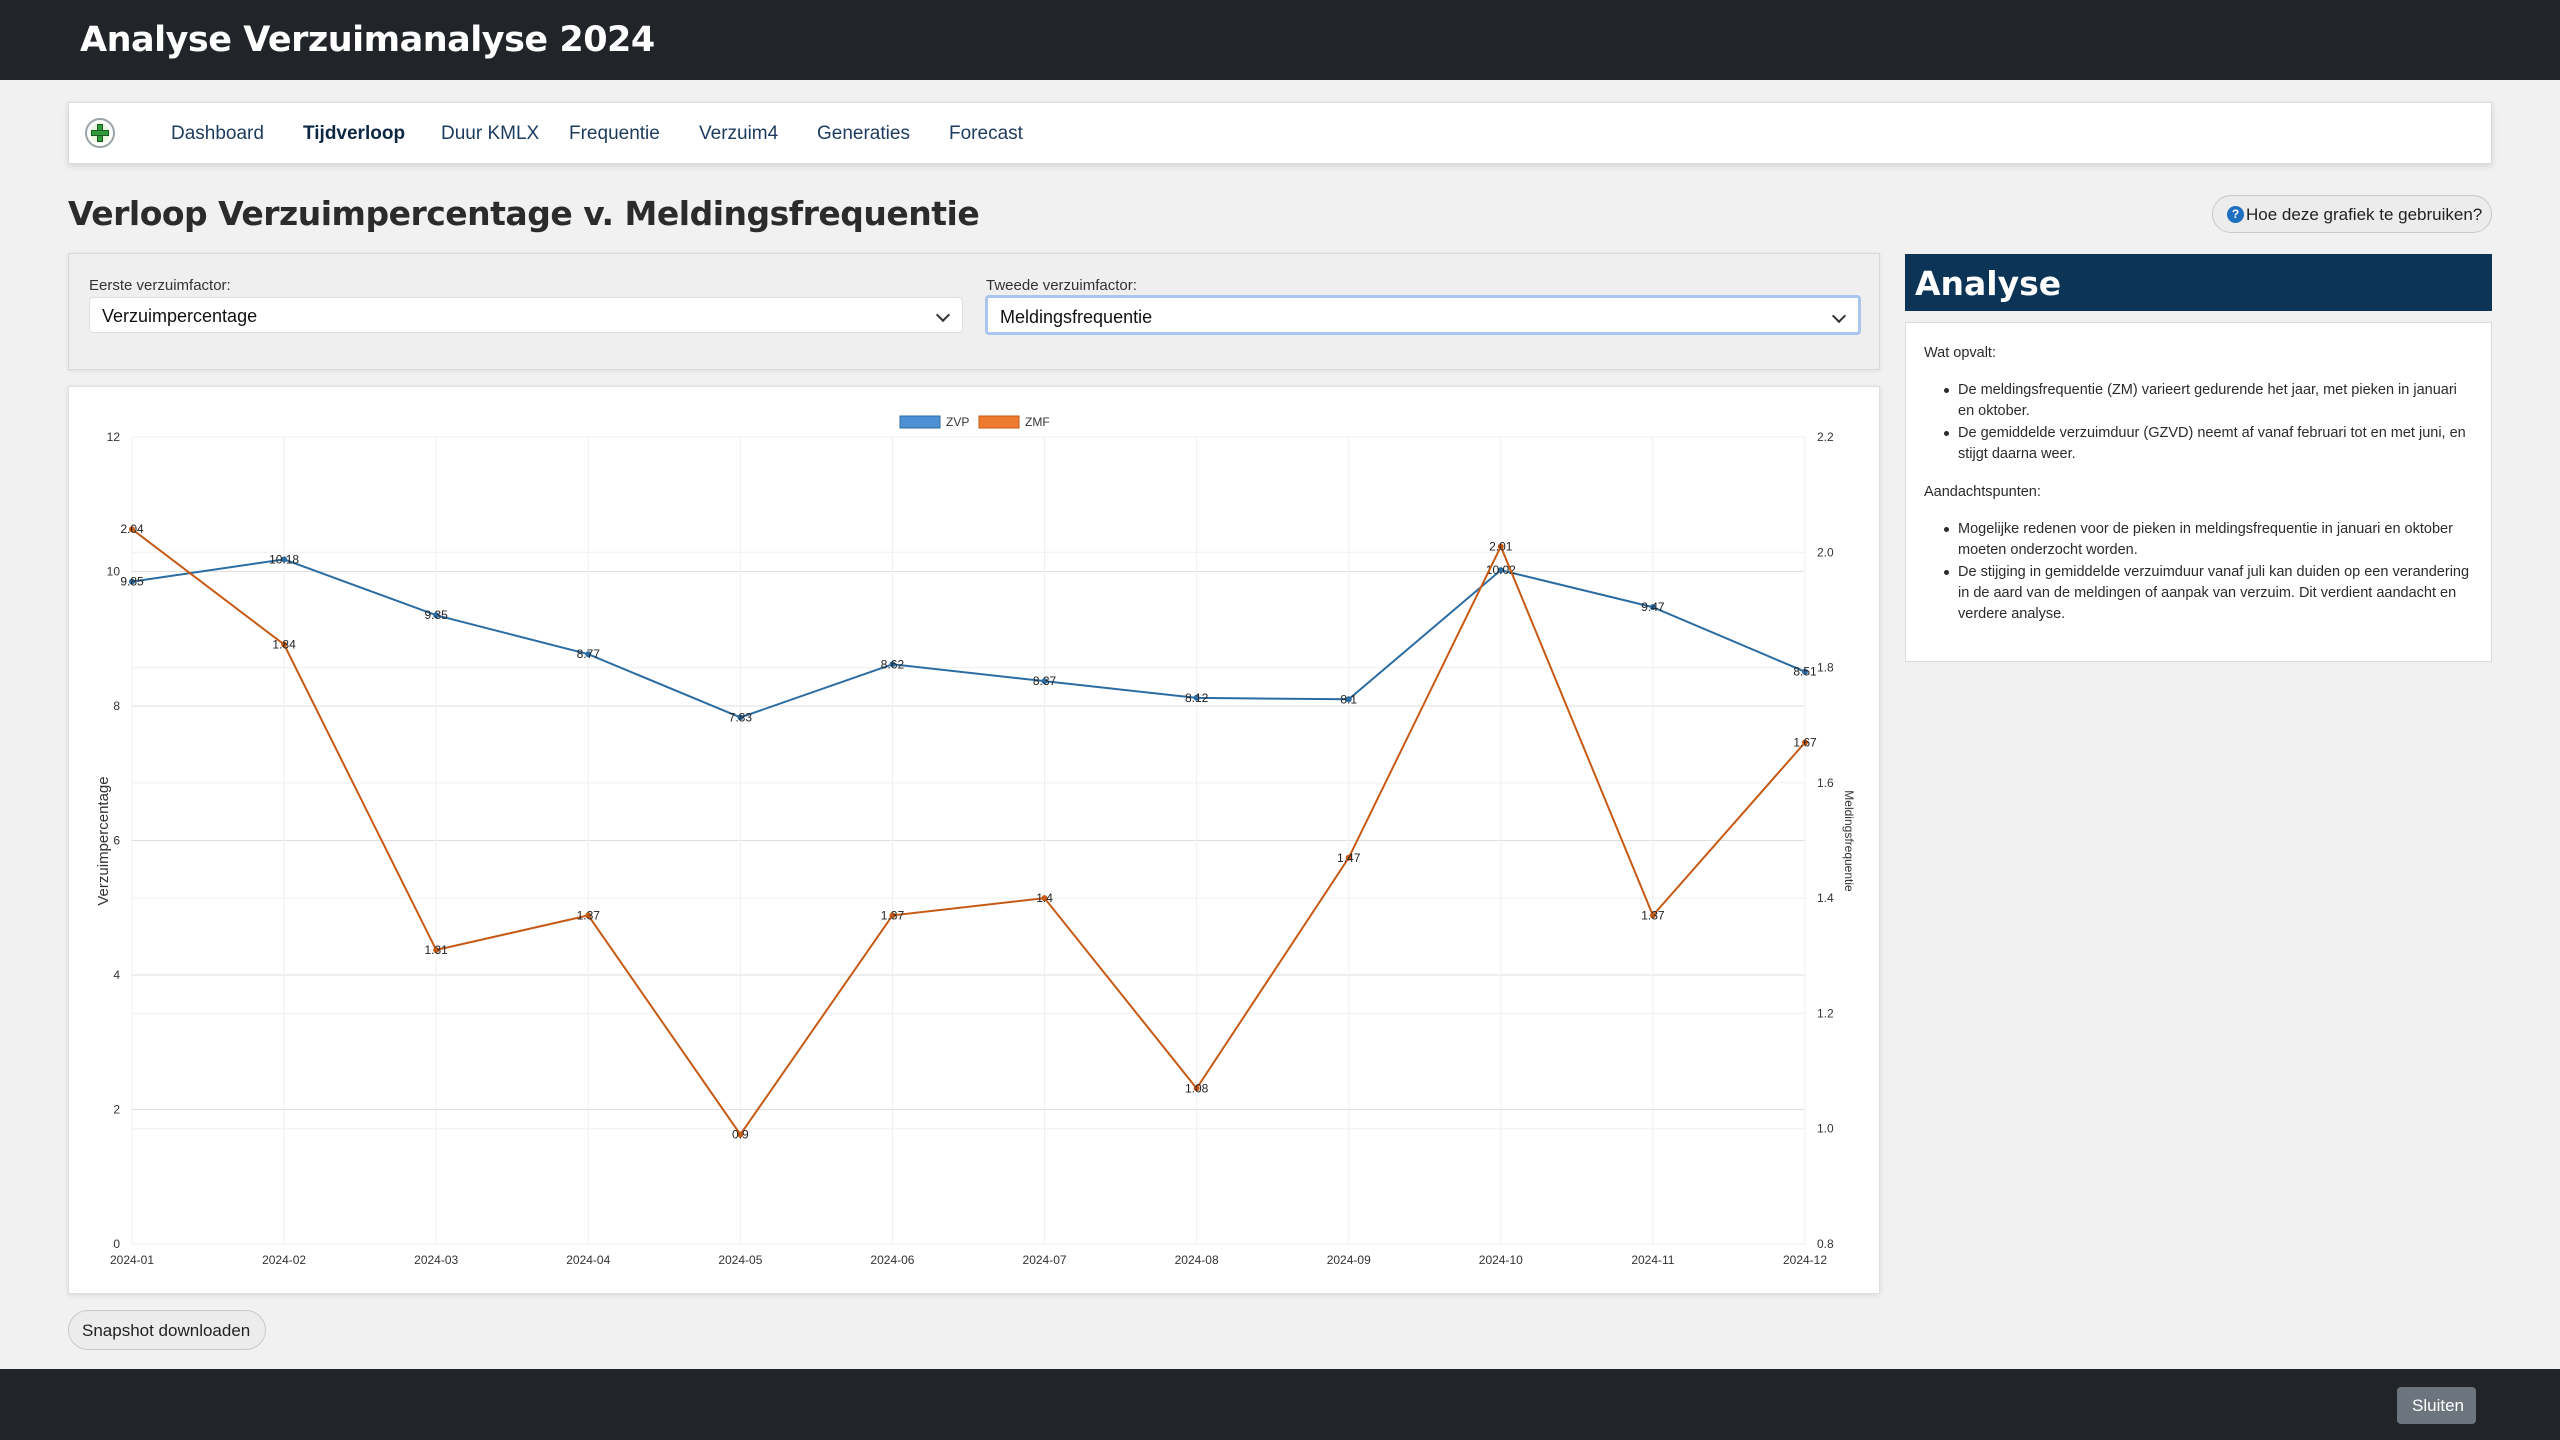 The image size is (2560, 1440). I want to click on x-tick-label: 2024-03, so click(436, 1260).